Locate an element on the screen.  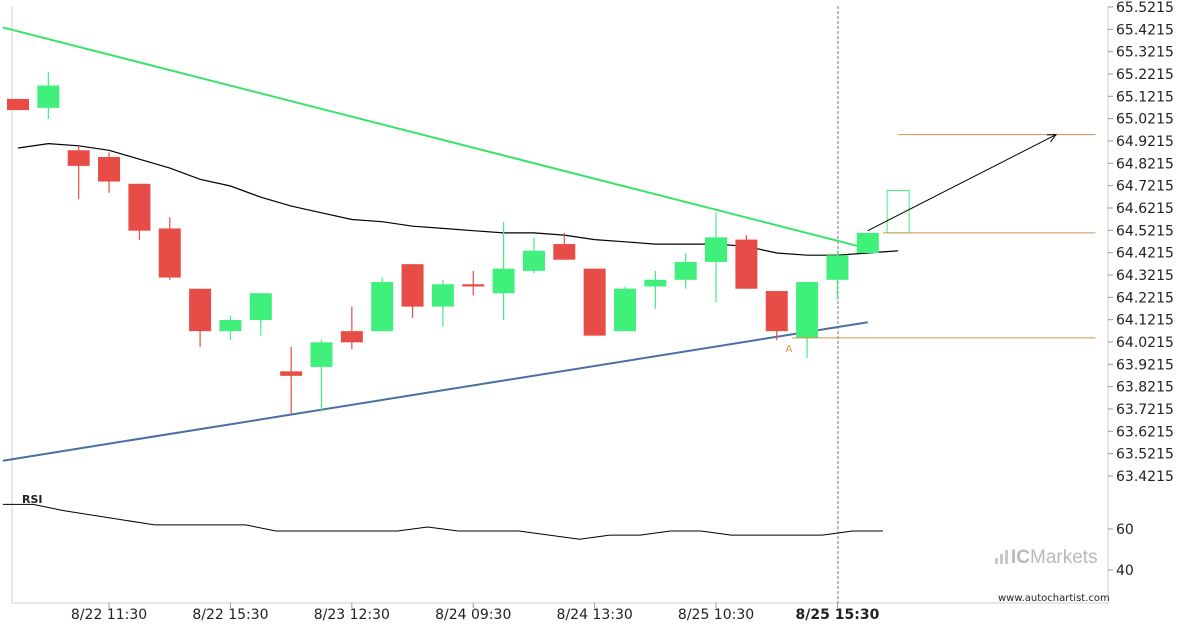
y-tick-label: 65.3215 is located at coordinates (1145, 53).